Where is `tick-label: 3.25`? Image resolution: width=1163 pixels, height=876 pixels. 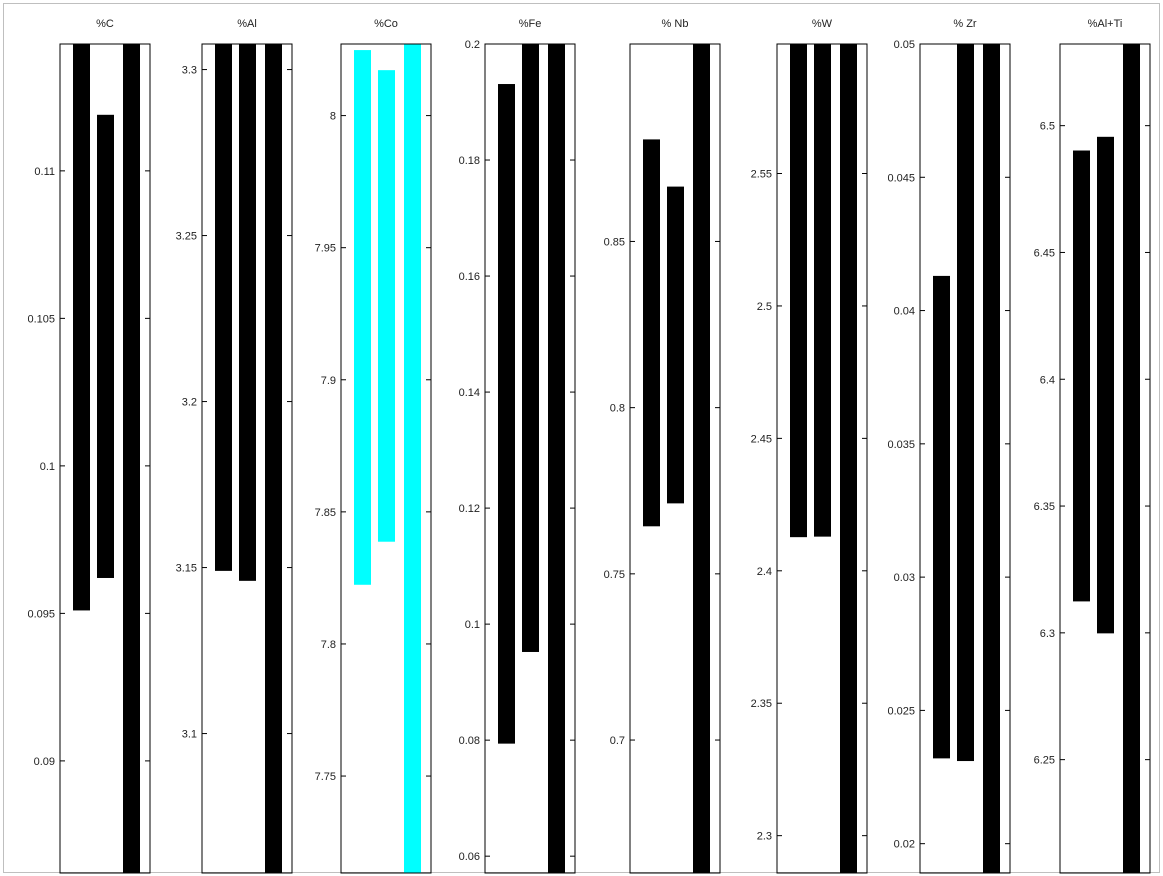 tick-label: 3.25 is located at coordinates (186, 237).